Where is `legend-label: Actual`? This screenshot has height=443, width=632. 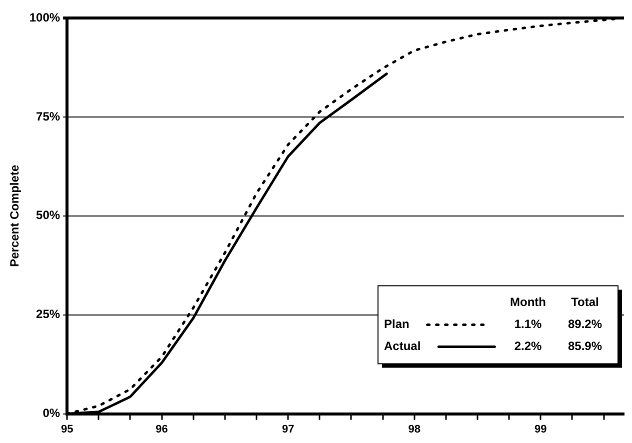
legend-label: Actual is located at coordinates (402, 346).